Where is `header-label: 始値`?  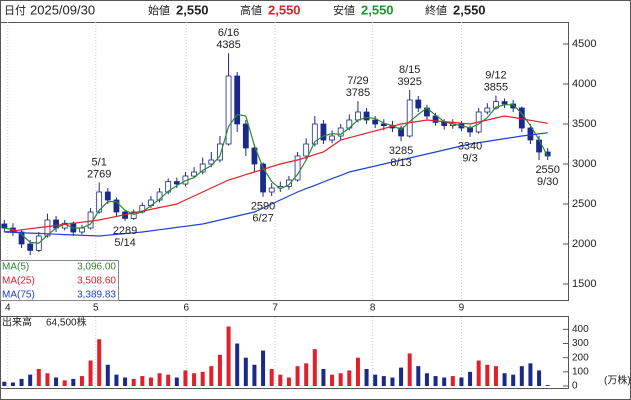
header-label: 始値 is located at coordinates (159, 10).